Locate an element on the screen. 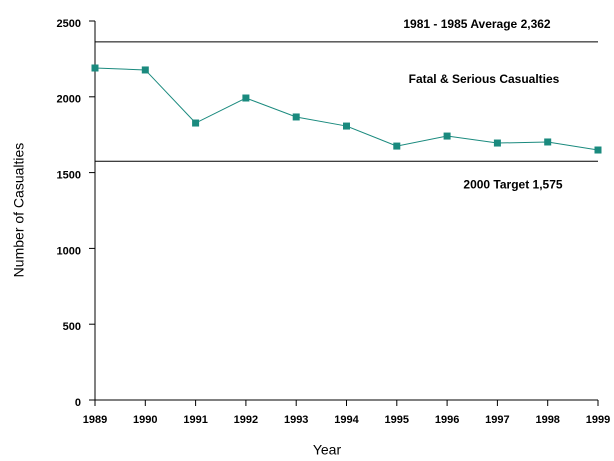  series-label: Fatal & Serious Casualties is located at coordinates (484, 79).